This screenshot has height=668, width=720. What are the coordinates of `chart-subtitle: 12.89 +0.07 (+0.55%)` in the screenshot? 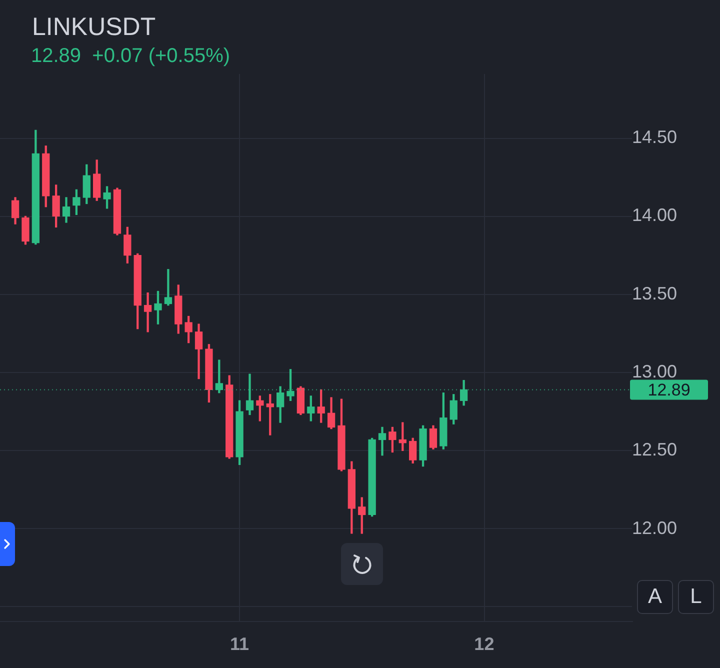 It's located at (130, 56).